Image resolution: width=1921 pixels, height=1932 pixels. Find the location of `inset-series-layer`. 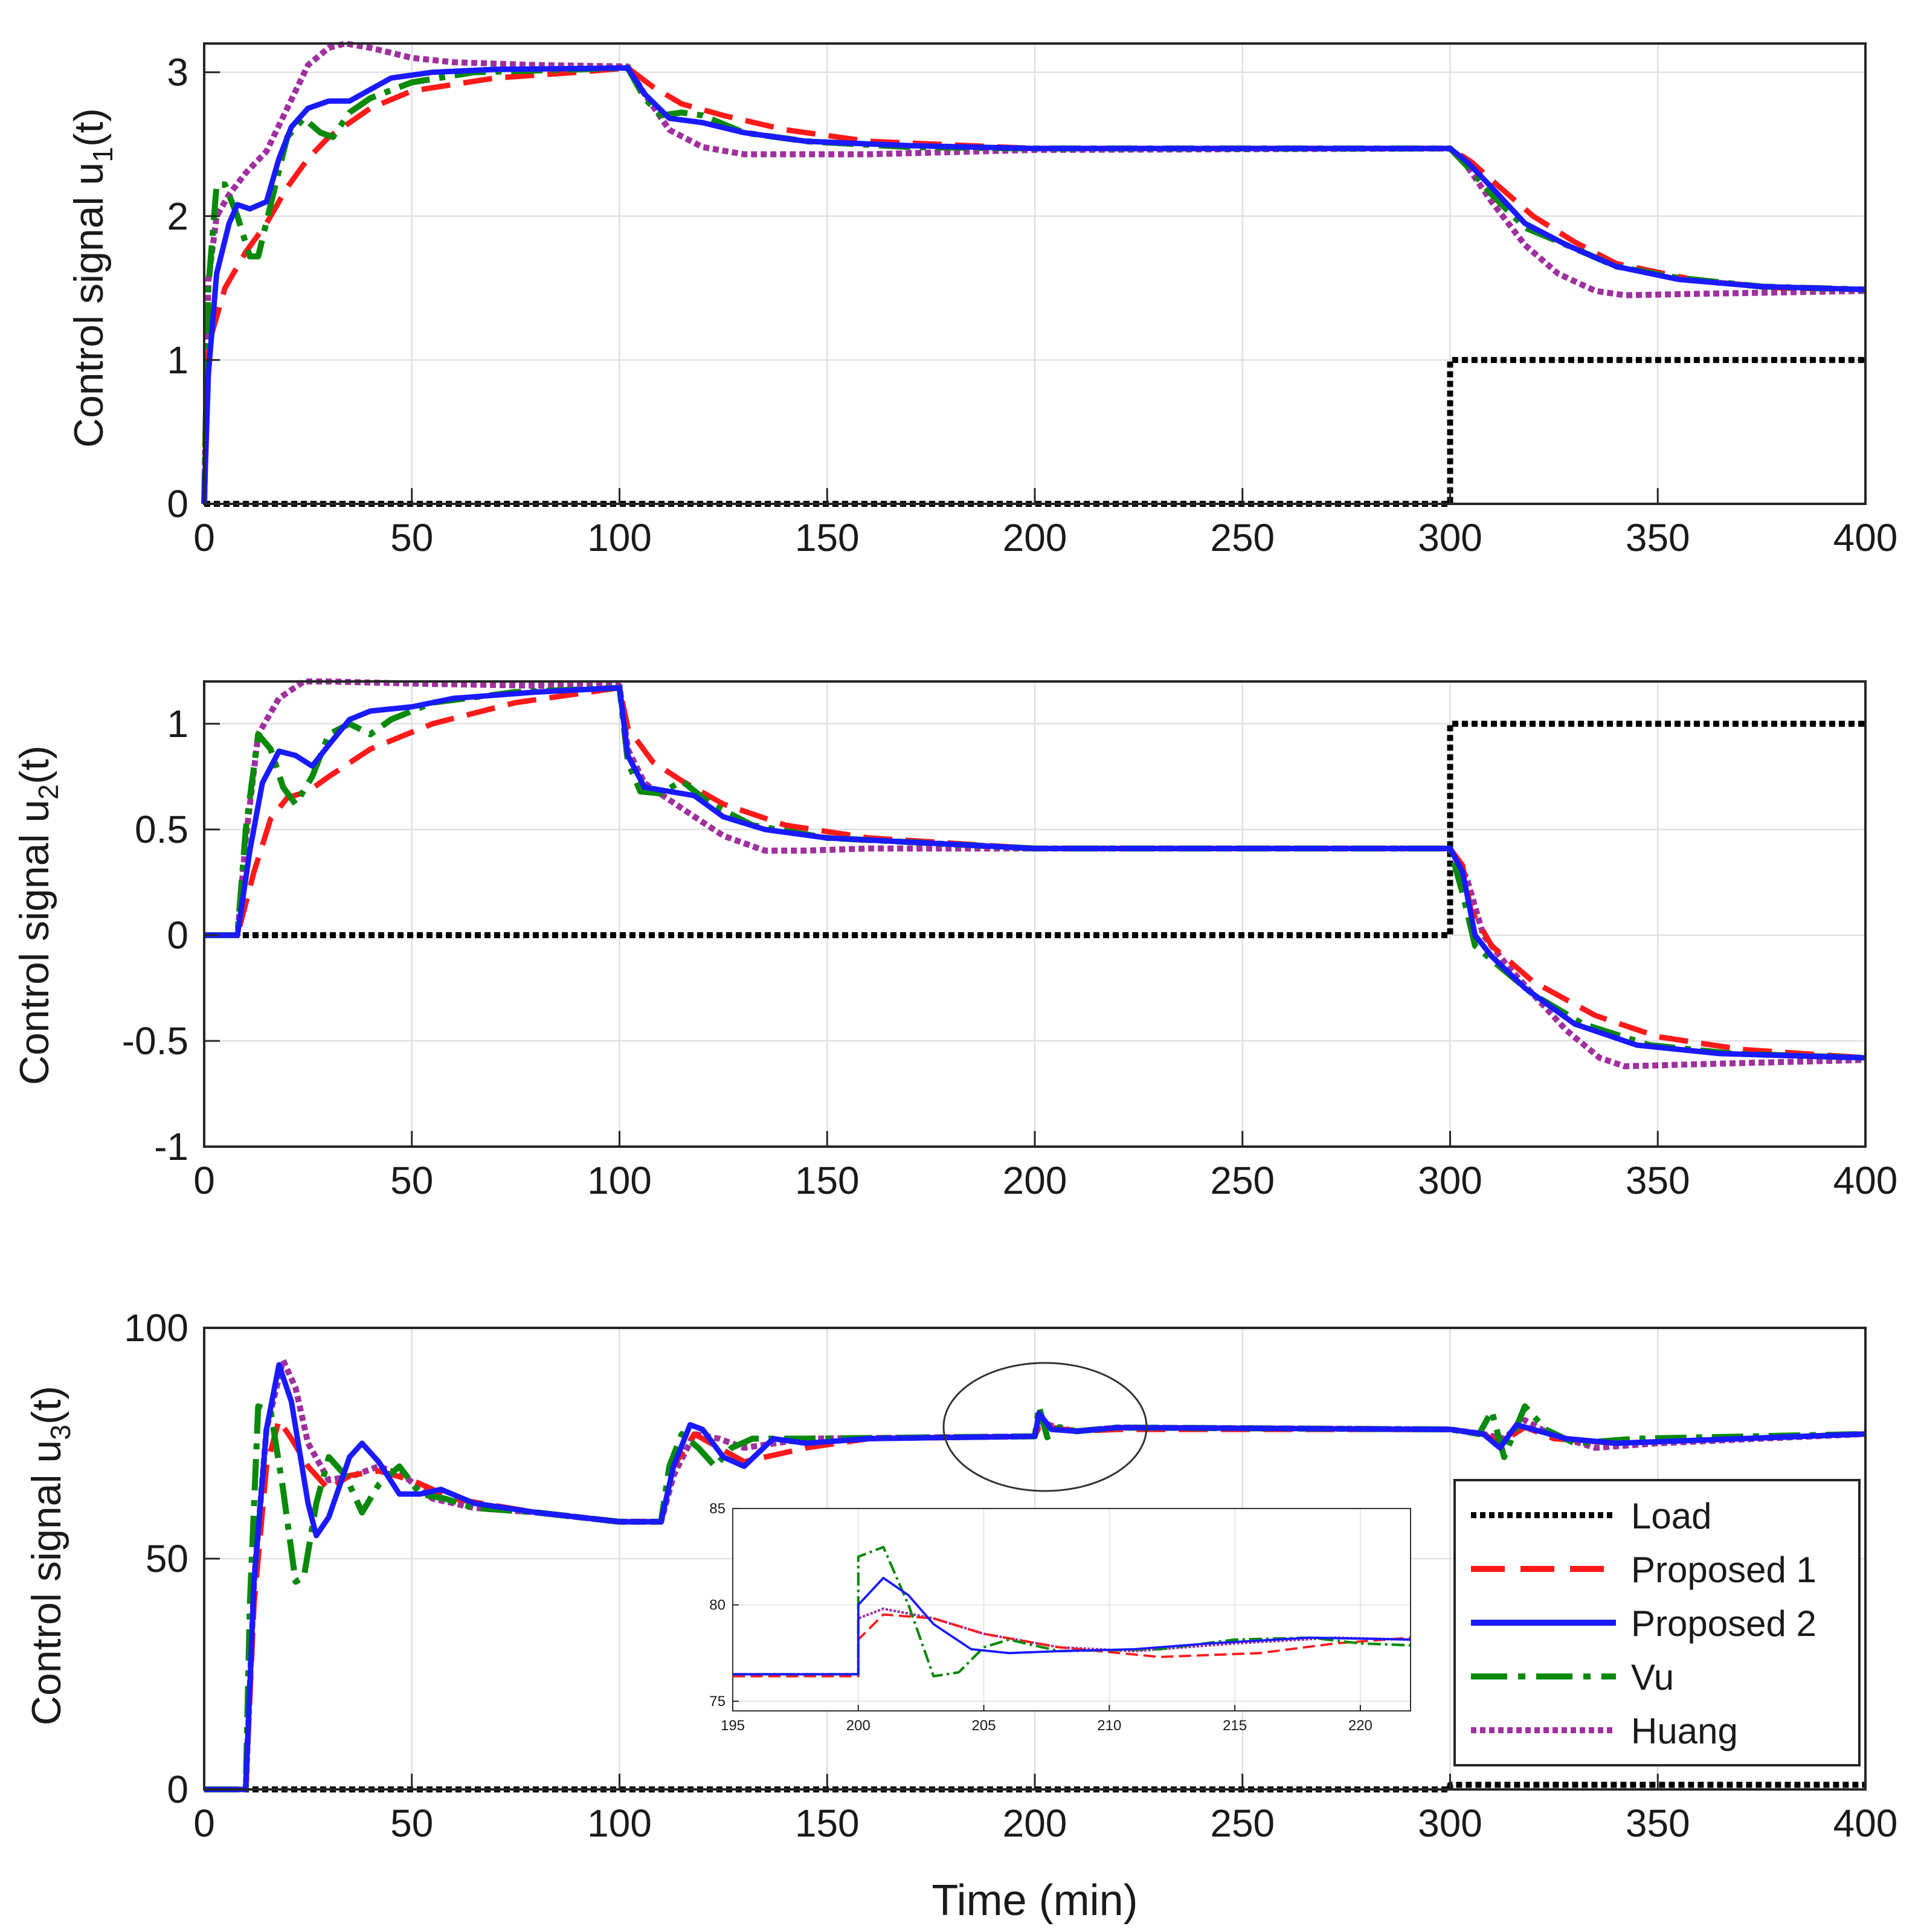

inset-series-layer is located at coordinates (1072, 1611).